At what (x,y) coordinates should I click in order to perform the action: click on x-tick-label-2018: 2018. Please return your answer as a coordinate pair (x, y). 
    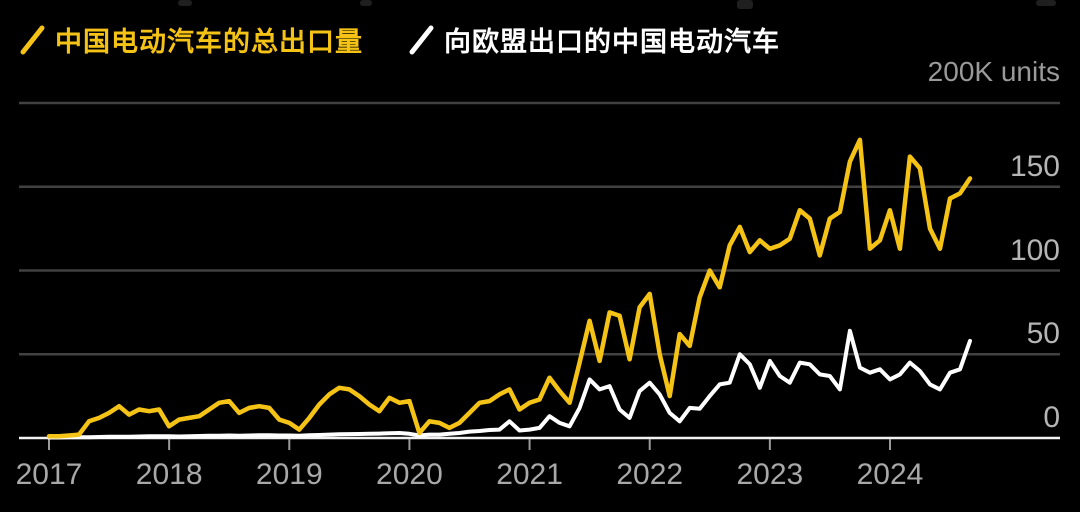
    Looking at the image, I should click on (169, 474).